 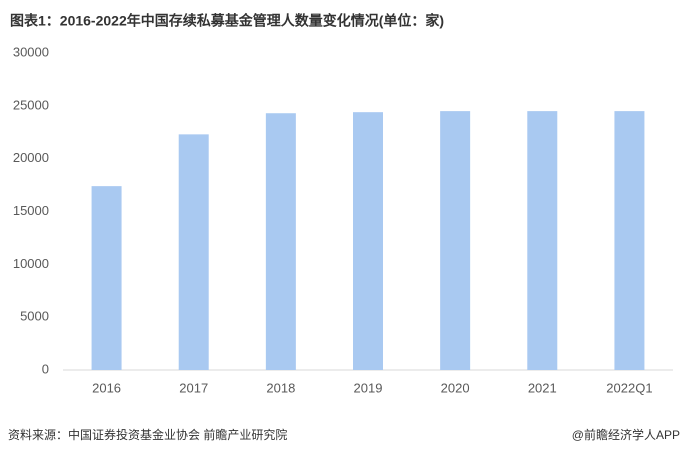 I want to click on x-tick-label: 2022Q1, so click(x=629, y=387).